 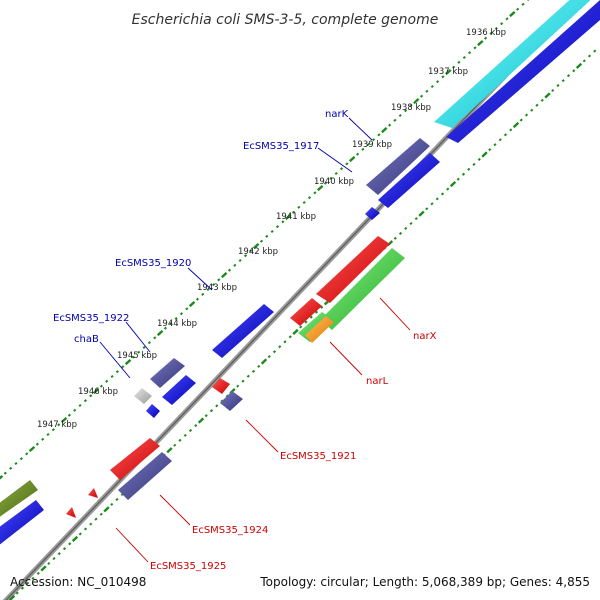 I want to click on gene-blue, so click(x=523, y=71).